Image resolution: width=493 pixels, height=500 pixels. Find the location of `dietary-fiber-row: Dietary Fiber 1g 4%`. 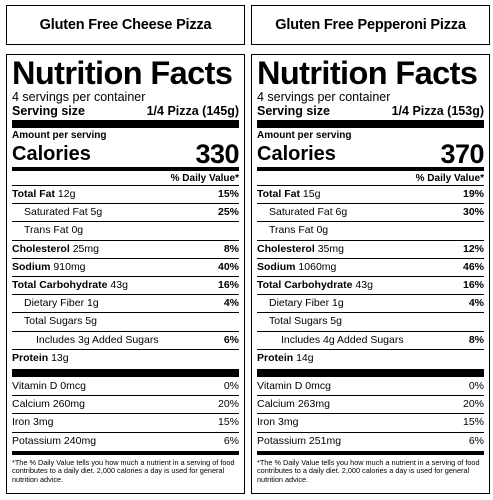

dietary-fiber-row: Dietary Fiber 1g 4% is located at coordinates (370, 304).